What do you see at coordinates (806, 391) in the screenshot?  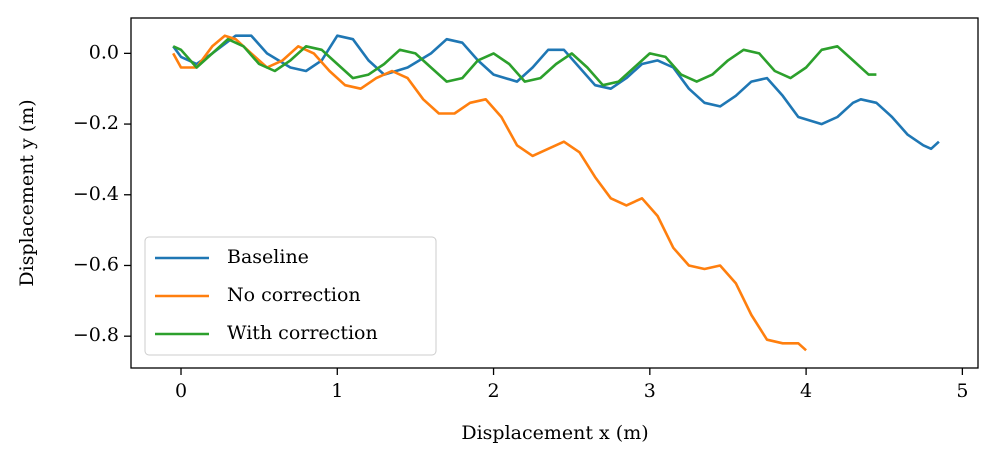 I see `x-tick-label: 4` at bounding box center [806, 391].